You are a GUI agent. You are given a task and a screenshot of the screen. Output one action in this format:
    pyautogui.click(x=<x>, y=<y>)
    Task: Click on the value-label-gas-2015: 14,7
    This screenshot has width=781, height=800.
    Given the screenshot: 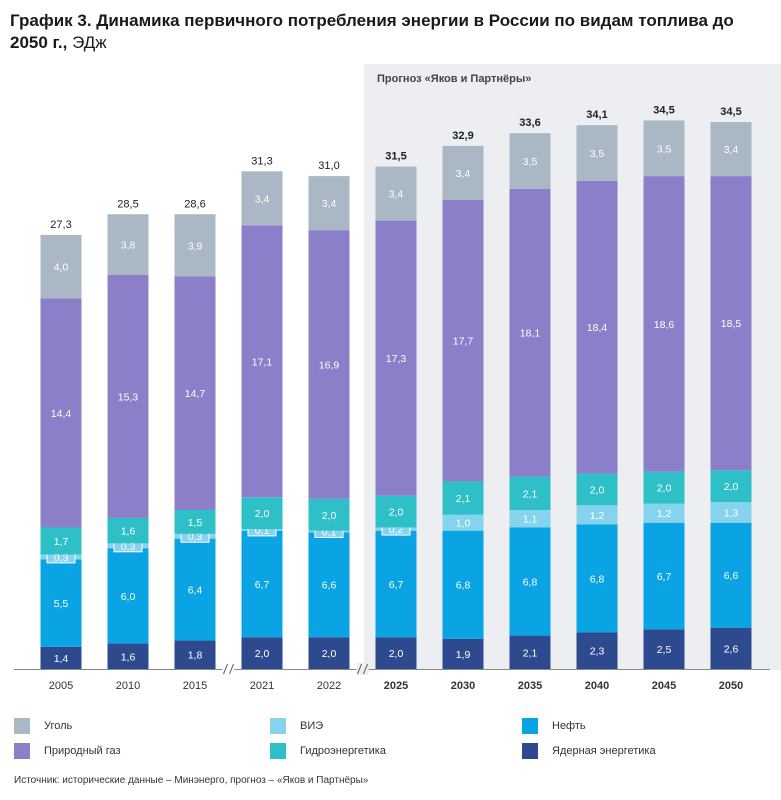 What is the action you would take?
    pyautogui.click(x=195, y=394)
    